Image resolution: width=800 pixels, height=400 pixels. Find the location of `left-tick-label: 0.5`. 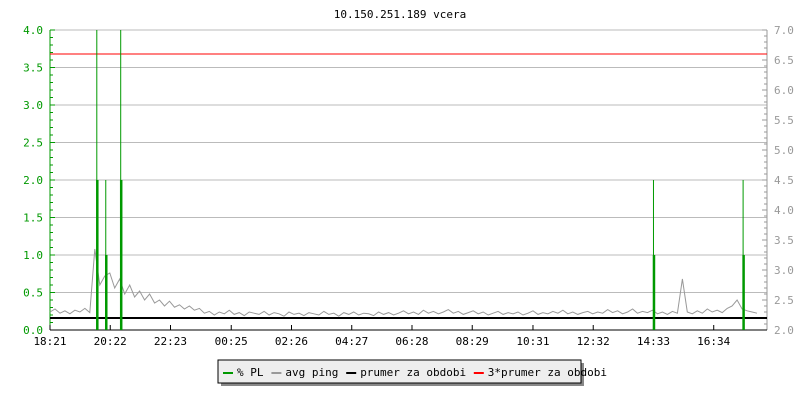

left-tick-label: 0.5 is located at coordinates (33, 293).